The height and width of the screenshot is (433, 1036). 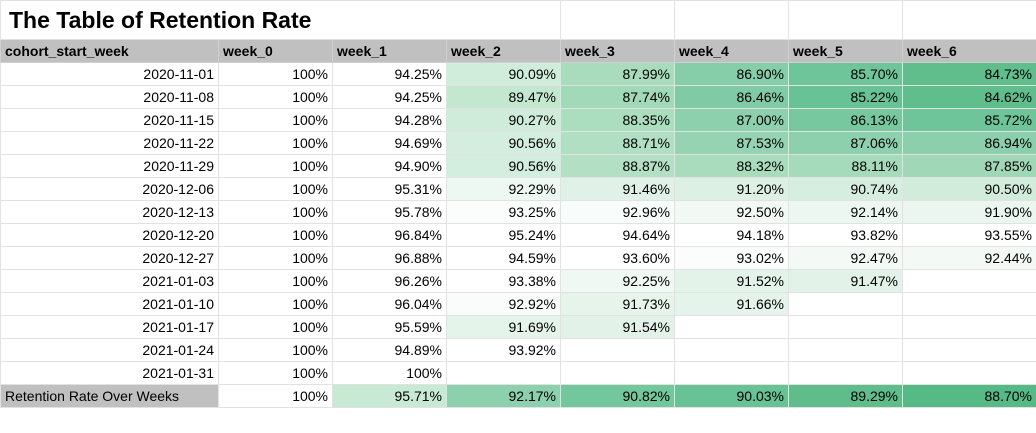 I want to click on retention-cell: 92.47%, so click(x=845, y=258).